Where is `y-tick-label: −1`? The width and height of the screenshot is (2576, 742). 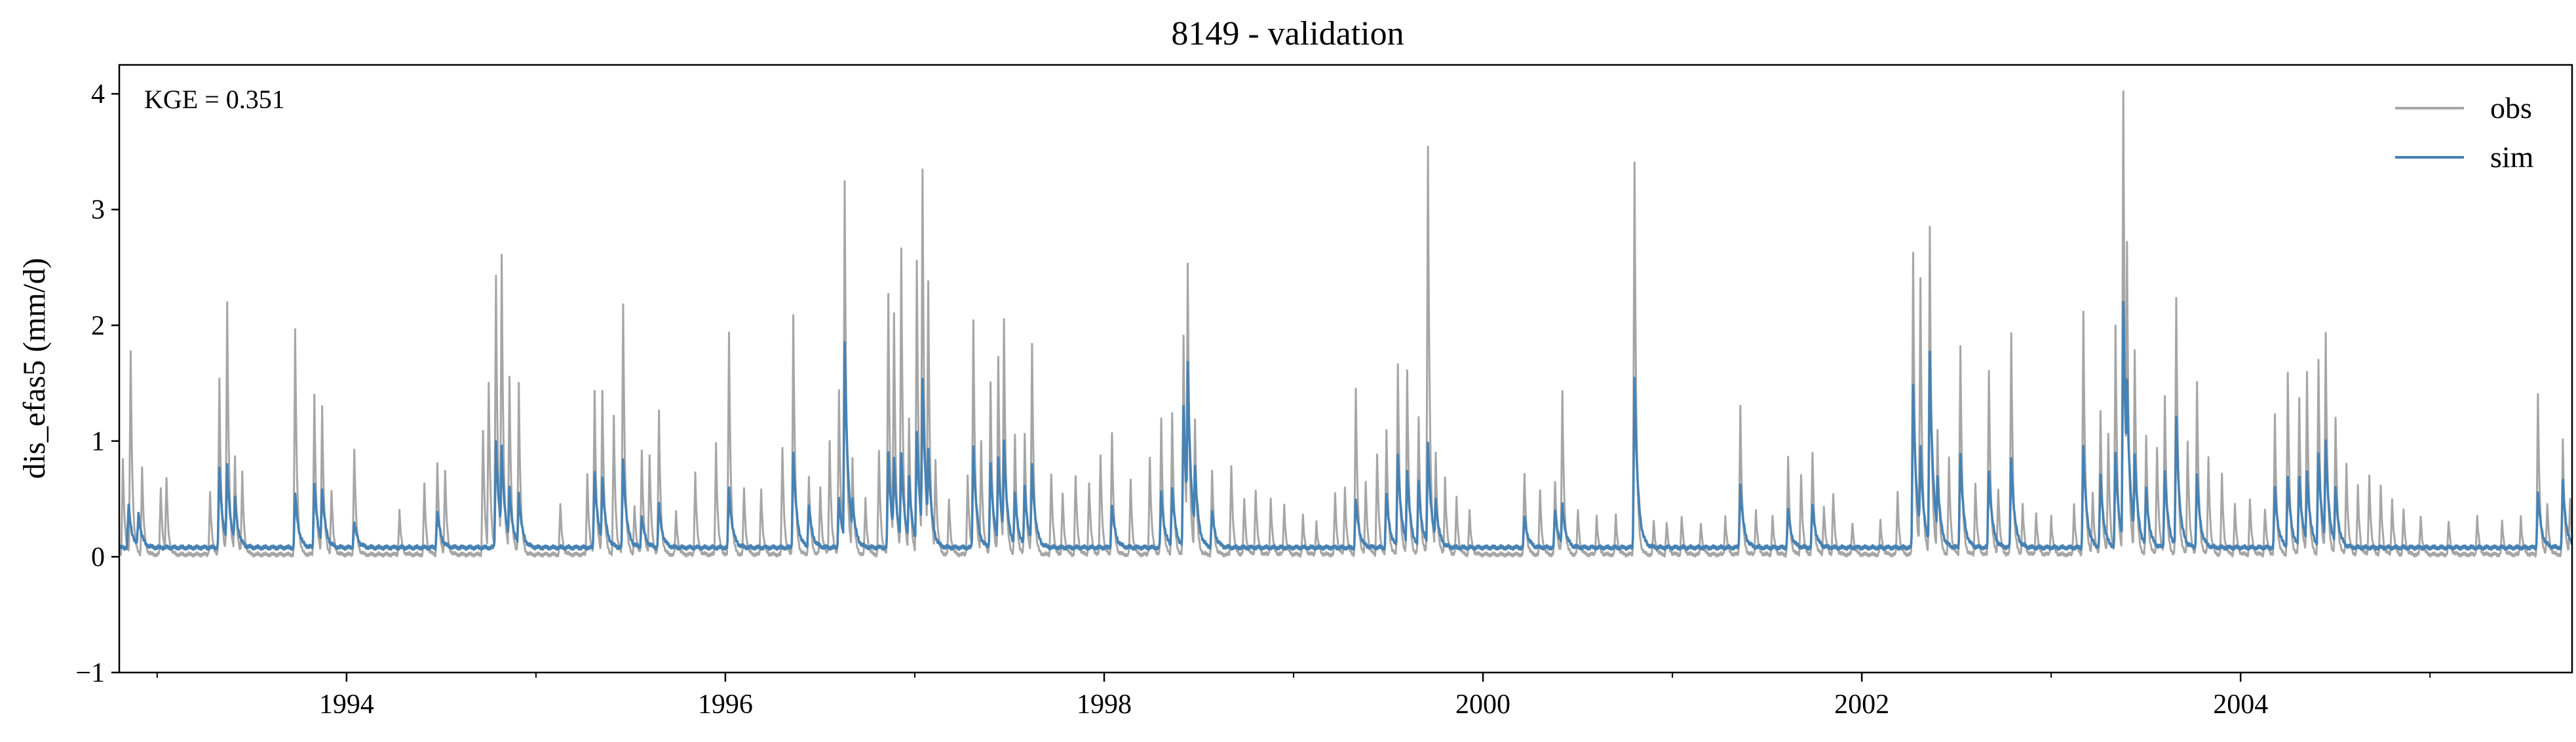
y-tick-label: −1 is located at coordinates (90, 673).